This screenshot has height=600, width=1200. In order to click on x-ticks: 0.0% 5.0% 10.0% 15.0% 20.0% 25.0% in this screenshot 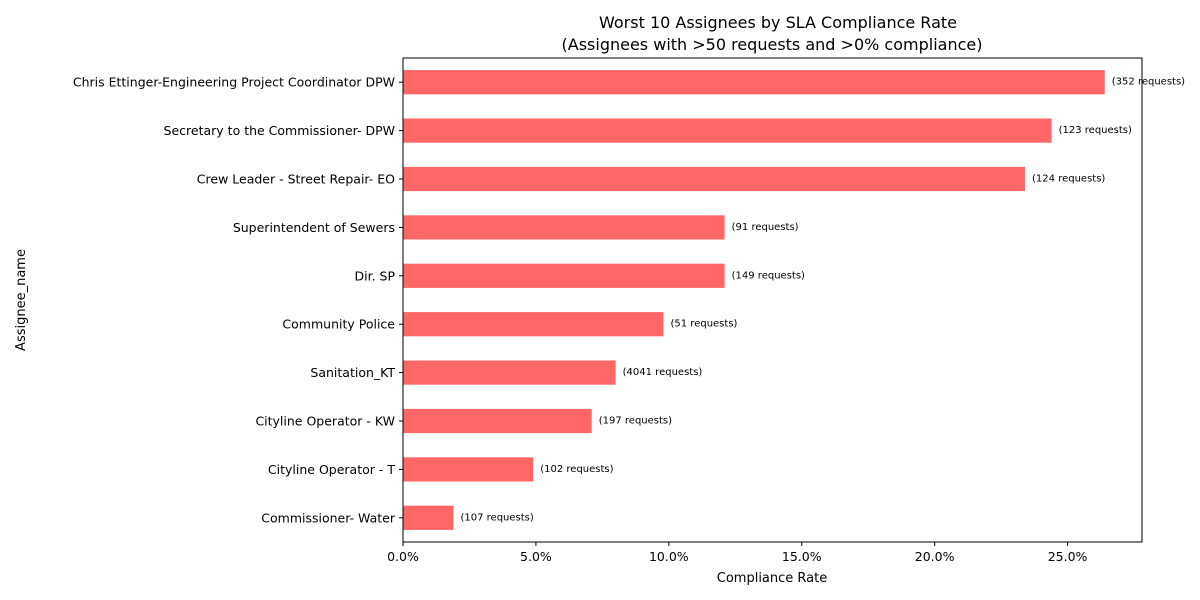, I will do `click(737, 553)`.